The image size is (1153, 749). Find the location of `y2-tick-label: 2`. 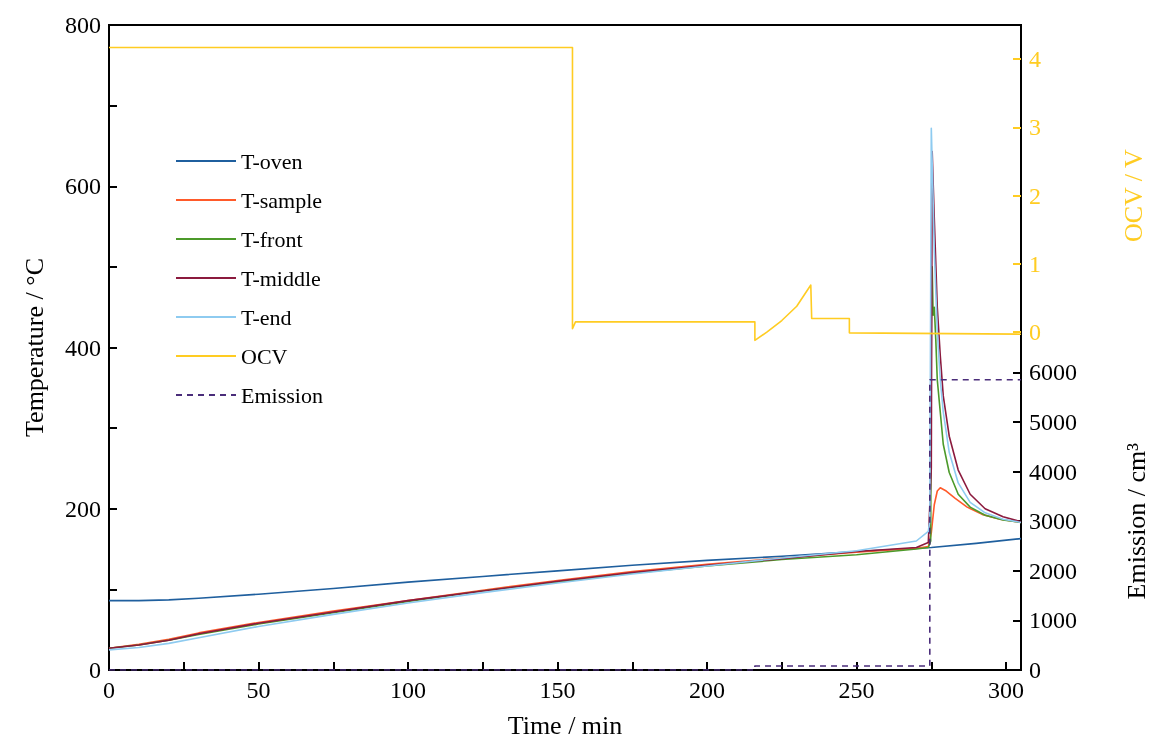

y2-tick-label: 2 is located at coordinates (1035, 195).